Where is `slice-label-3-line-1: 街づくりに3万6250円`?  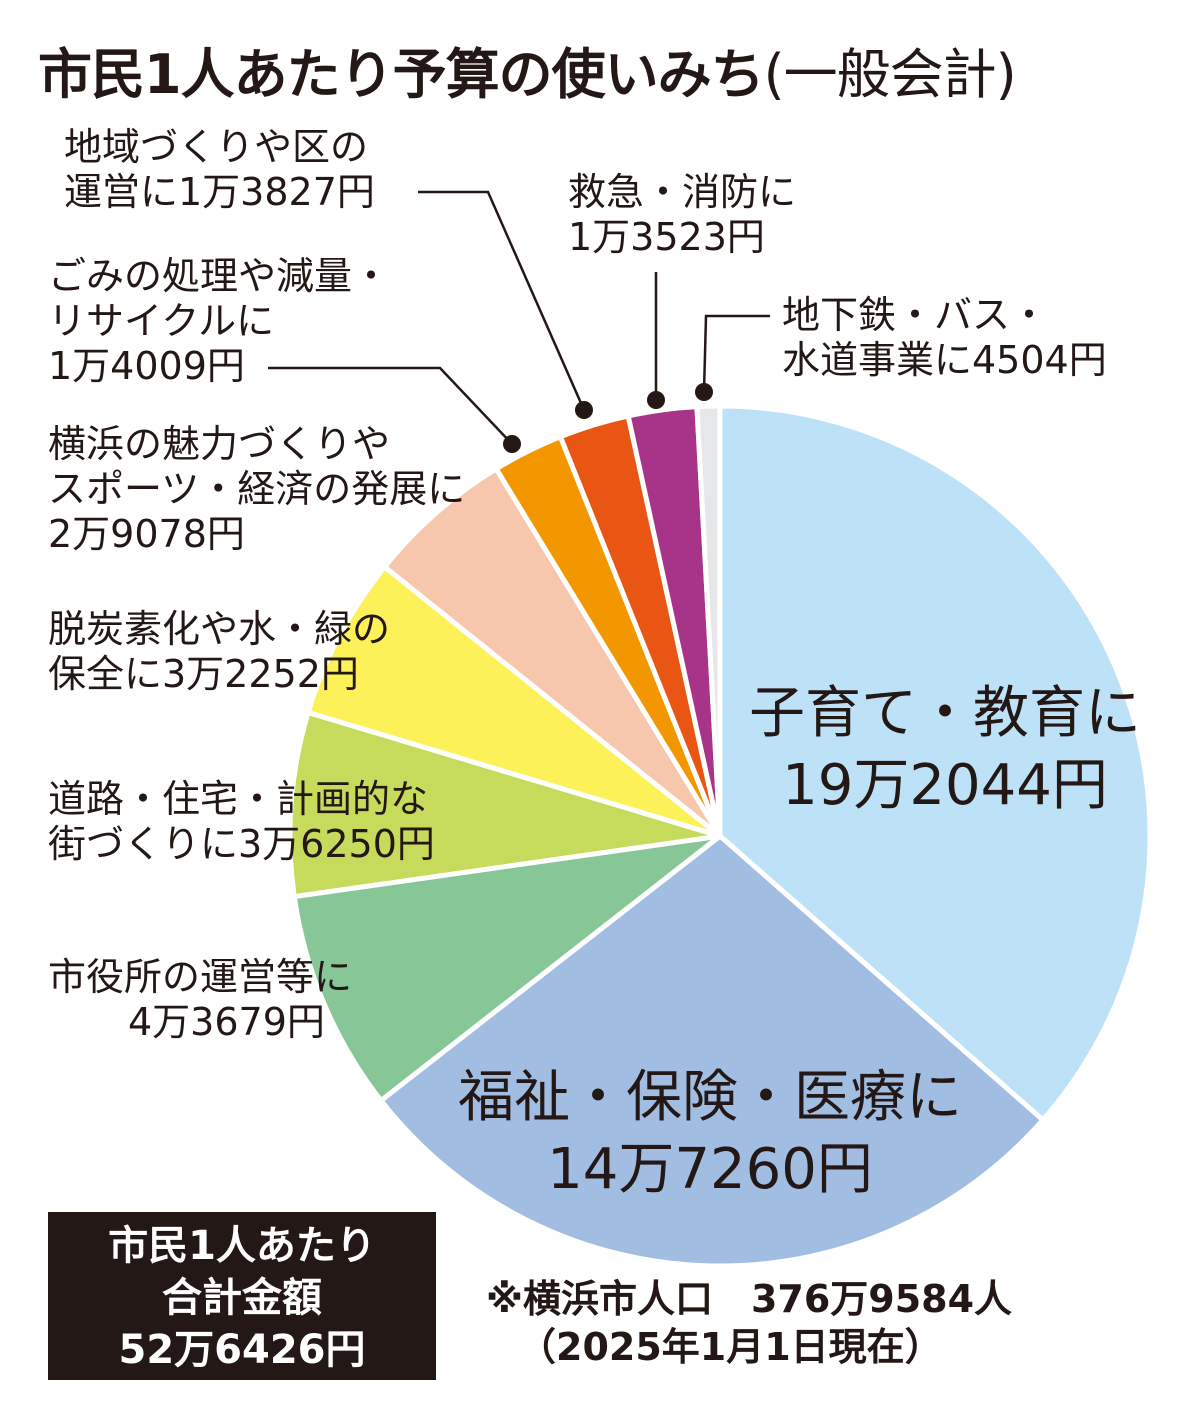
slice-label-3-line-1: 街づくりに3万6250円 is located at coordinates (241, 844).